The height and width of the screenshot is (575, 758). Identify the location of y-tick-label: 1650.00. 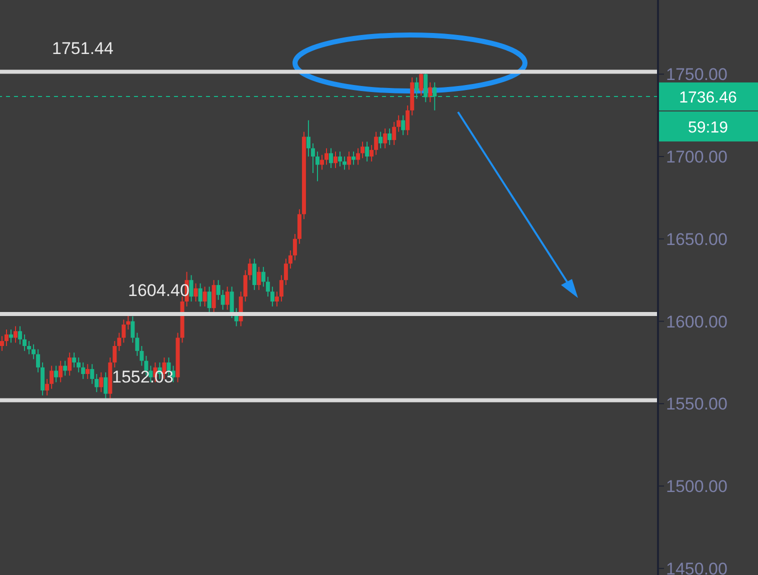
(697, 239).